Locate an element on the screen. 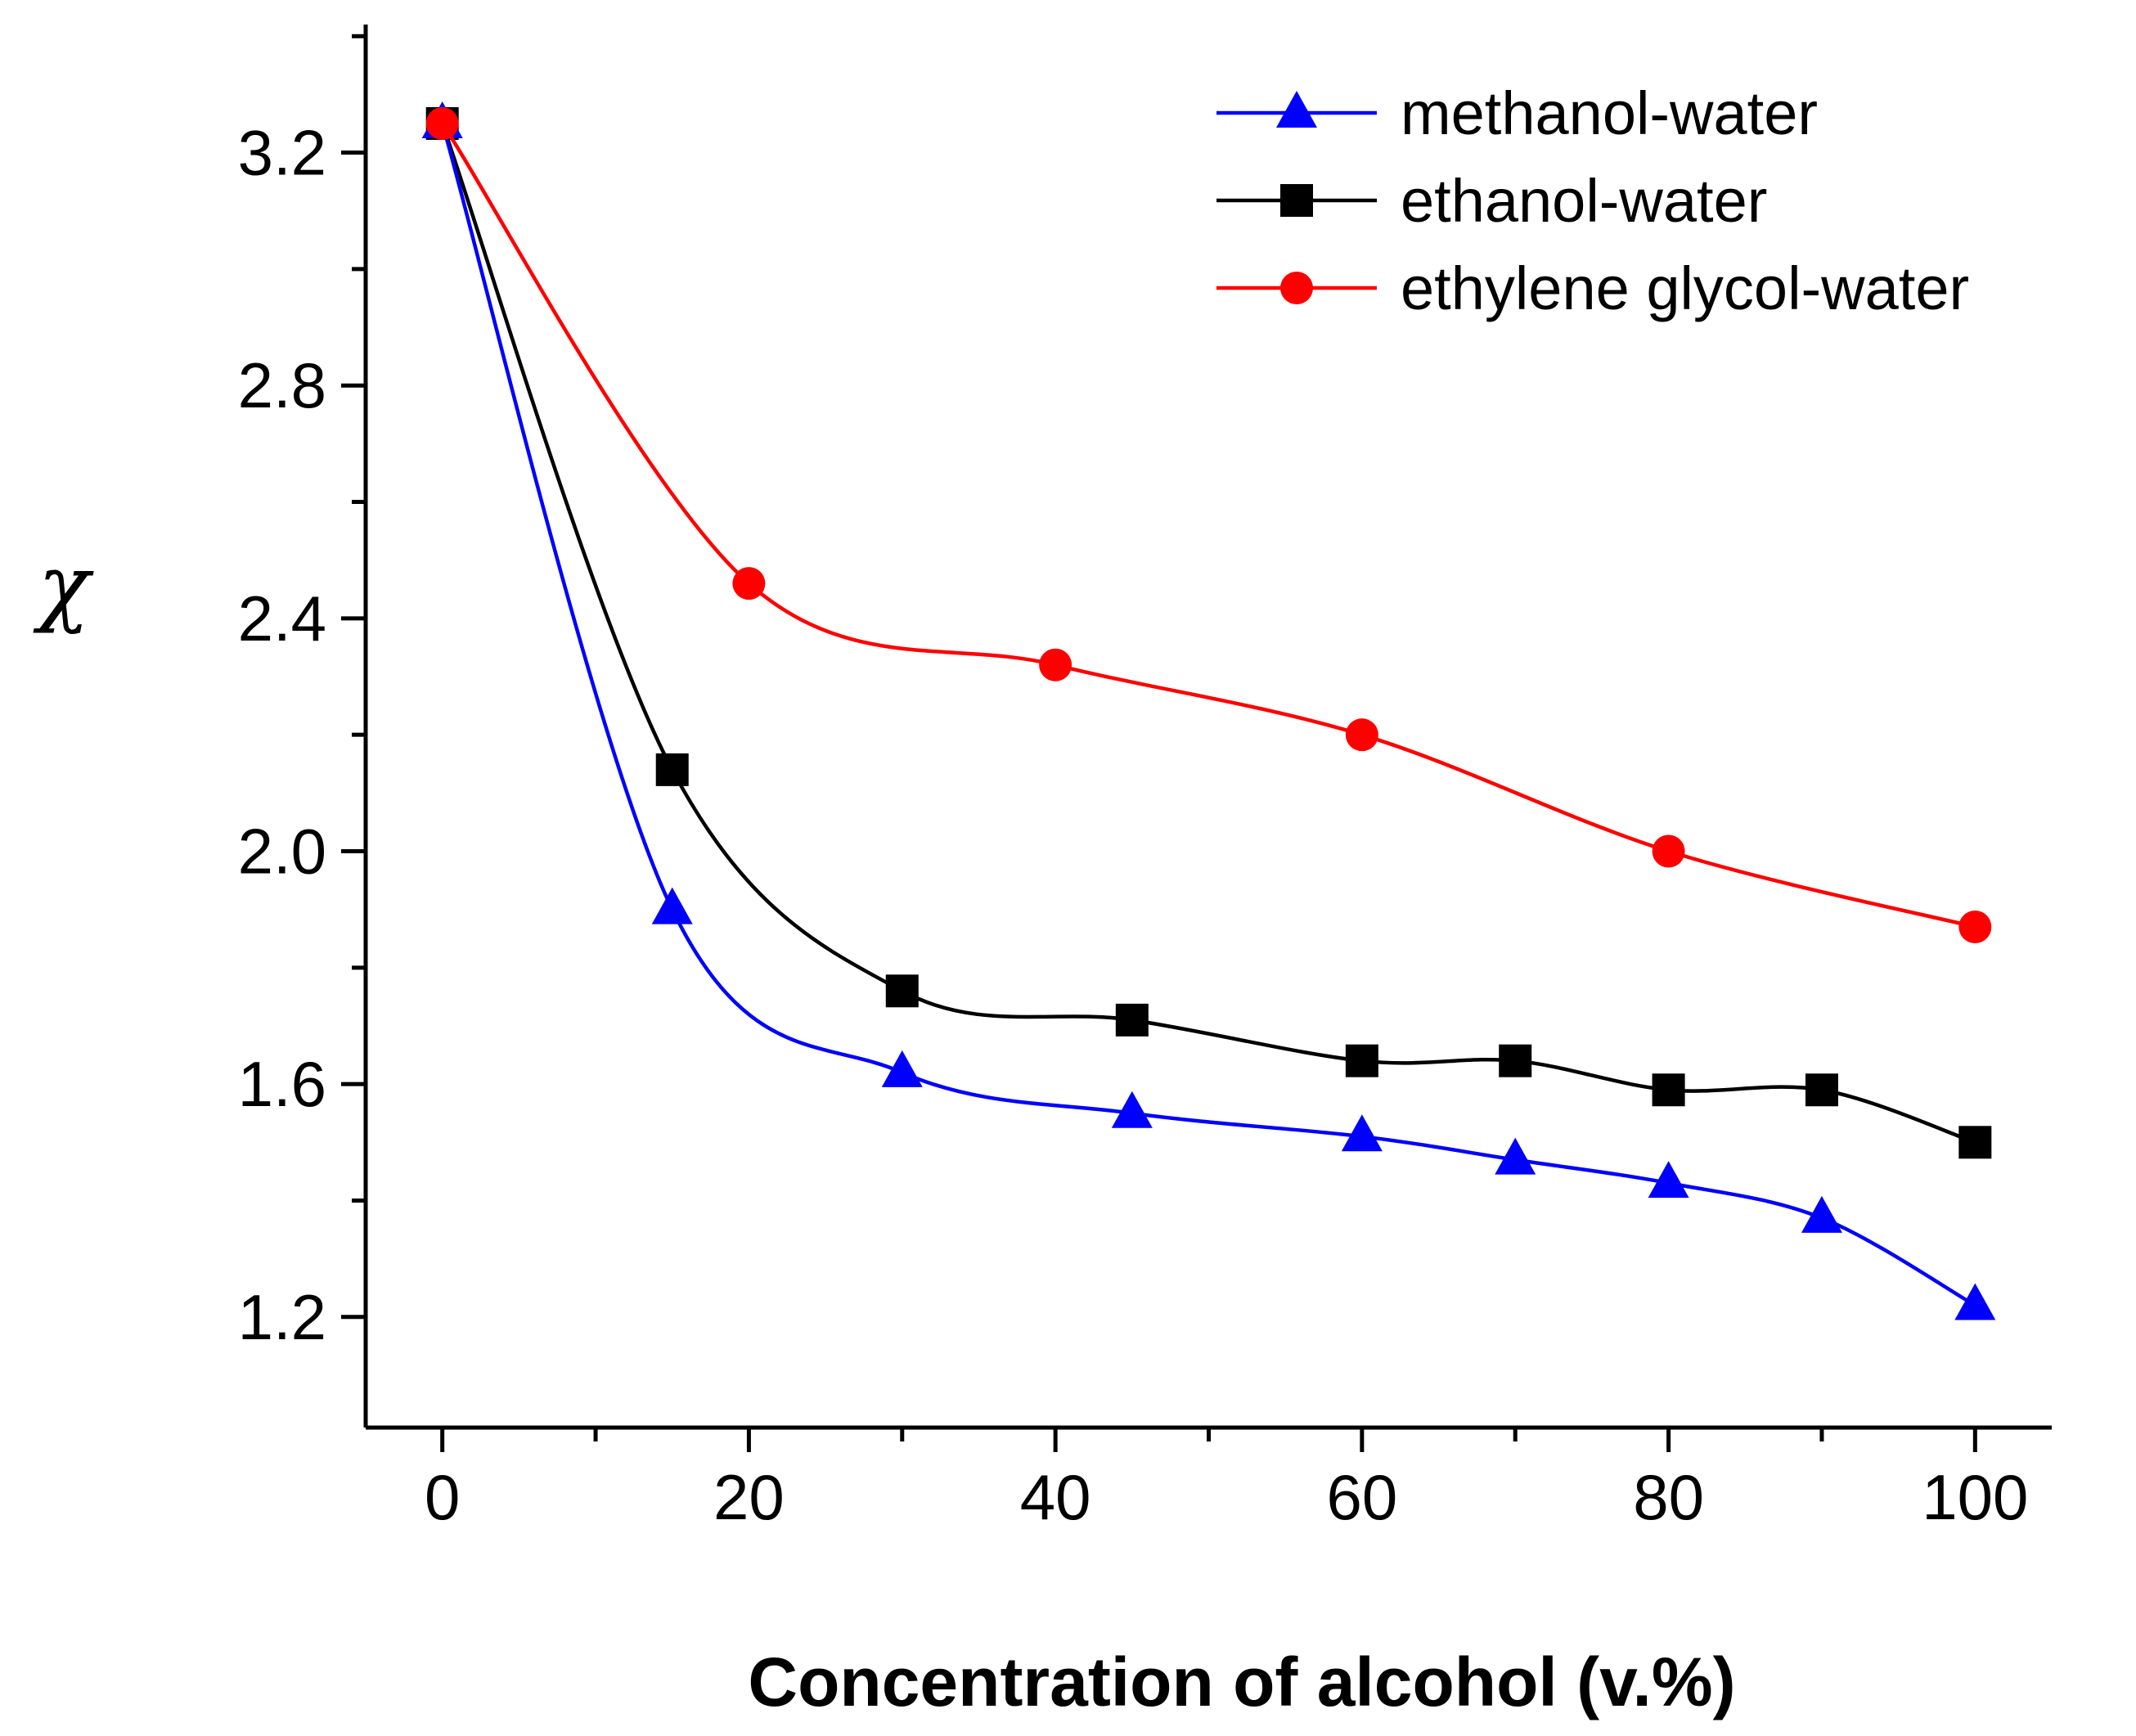 The image size is (2136, 1736). legend-marker-square is located at coordinates (1296, 200).